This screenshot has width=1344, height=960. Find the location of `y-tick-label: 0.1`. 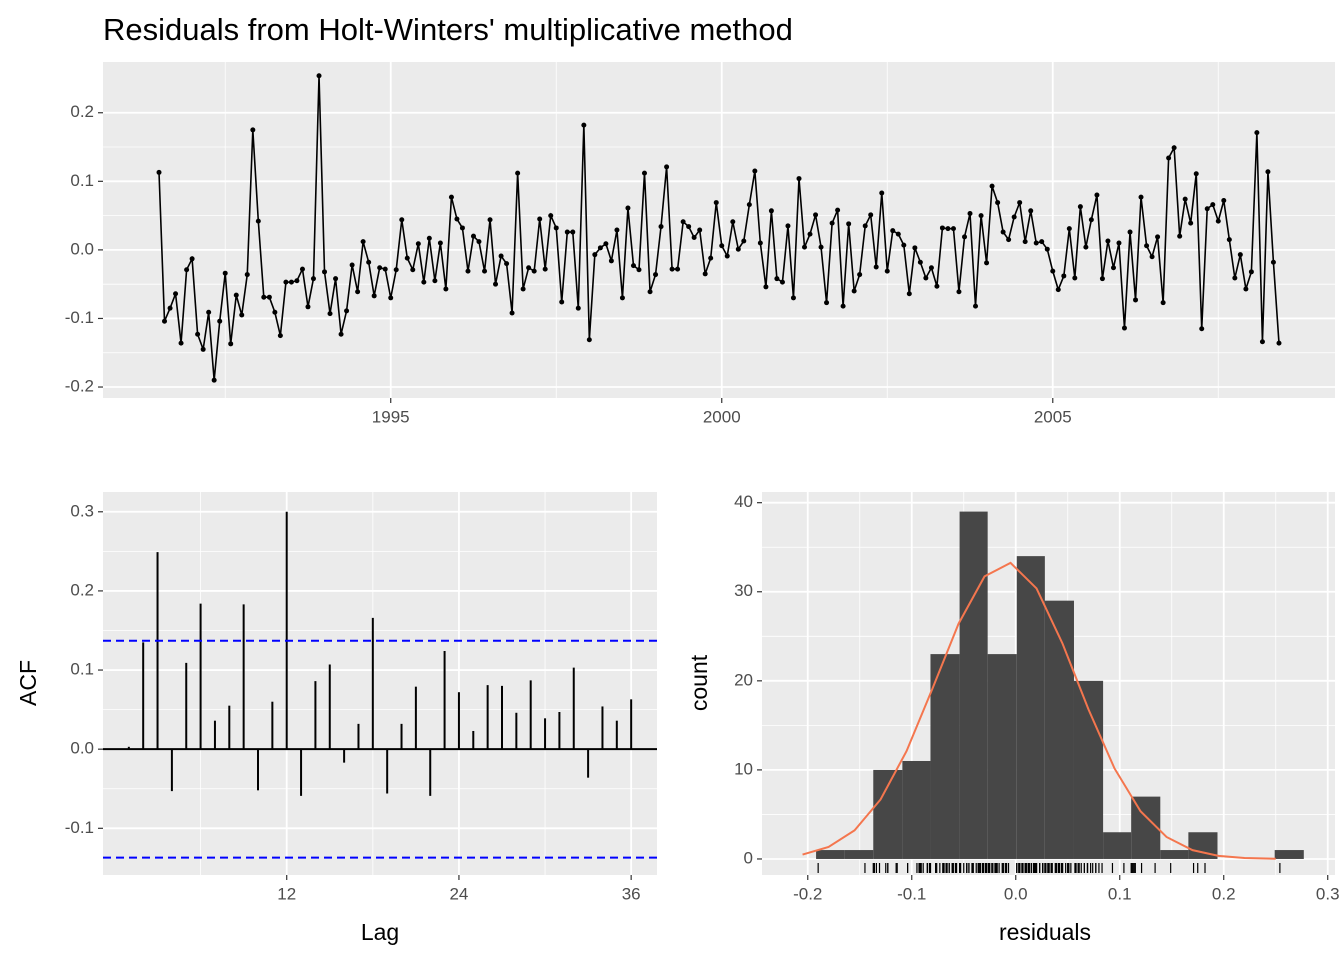

y-tick-label: 0.1 is located at coordinates (82, 669).